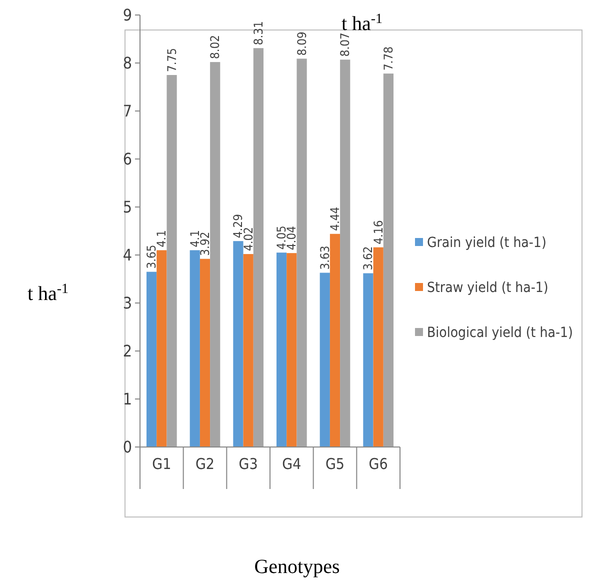  Describe the element at coordinates (292, 464) in the screenshot. I see `x-tick-label: G4` at that location.